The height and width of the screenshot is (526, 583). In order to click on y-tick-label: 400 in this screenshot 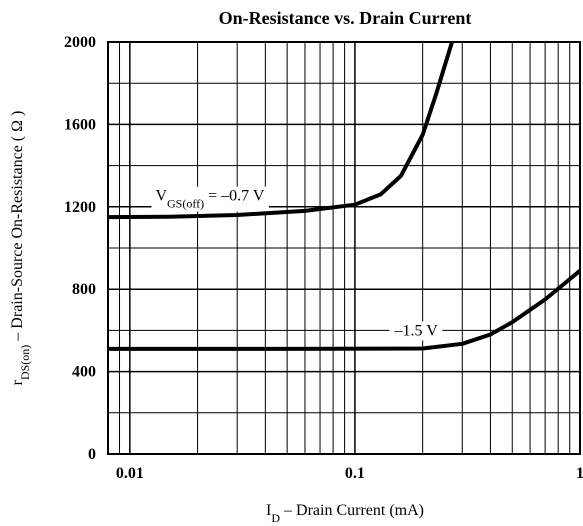, I will do `click(84, 372)`.